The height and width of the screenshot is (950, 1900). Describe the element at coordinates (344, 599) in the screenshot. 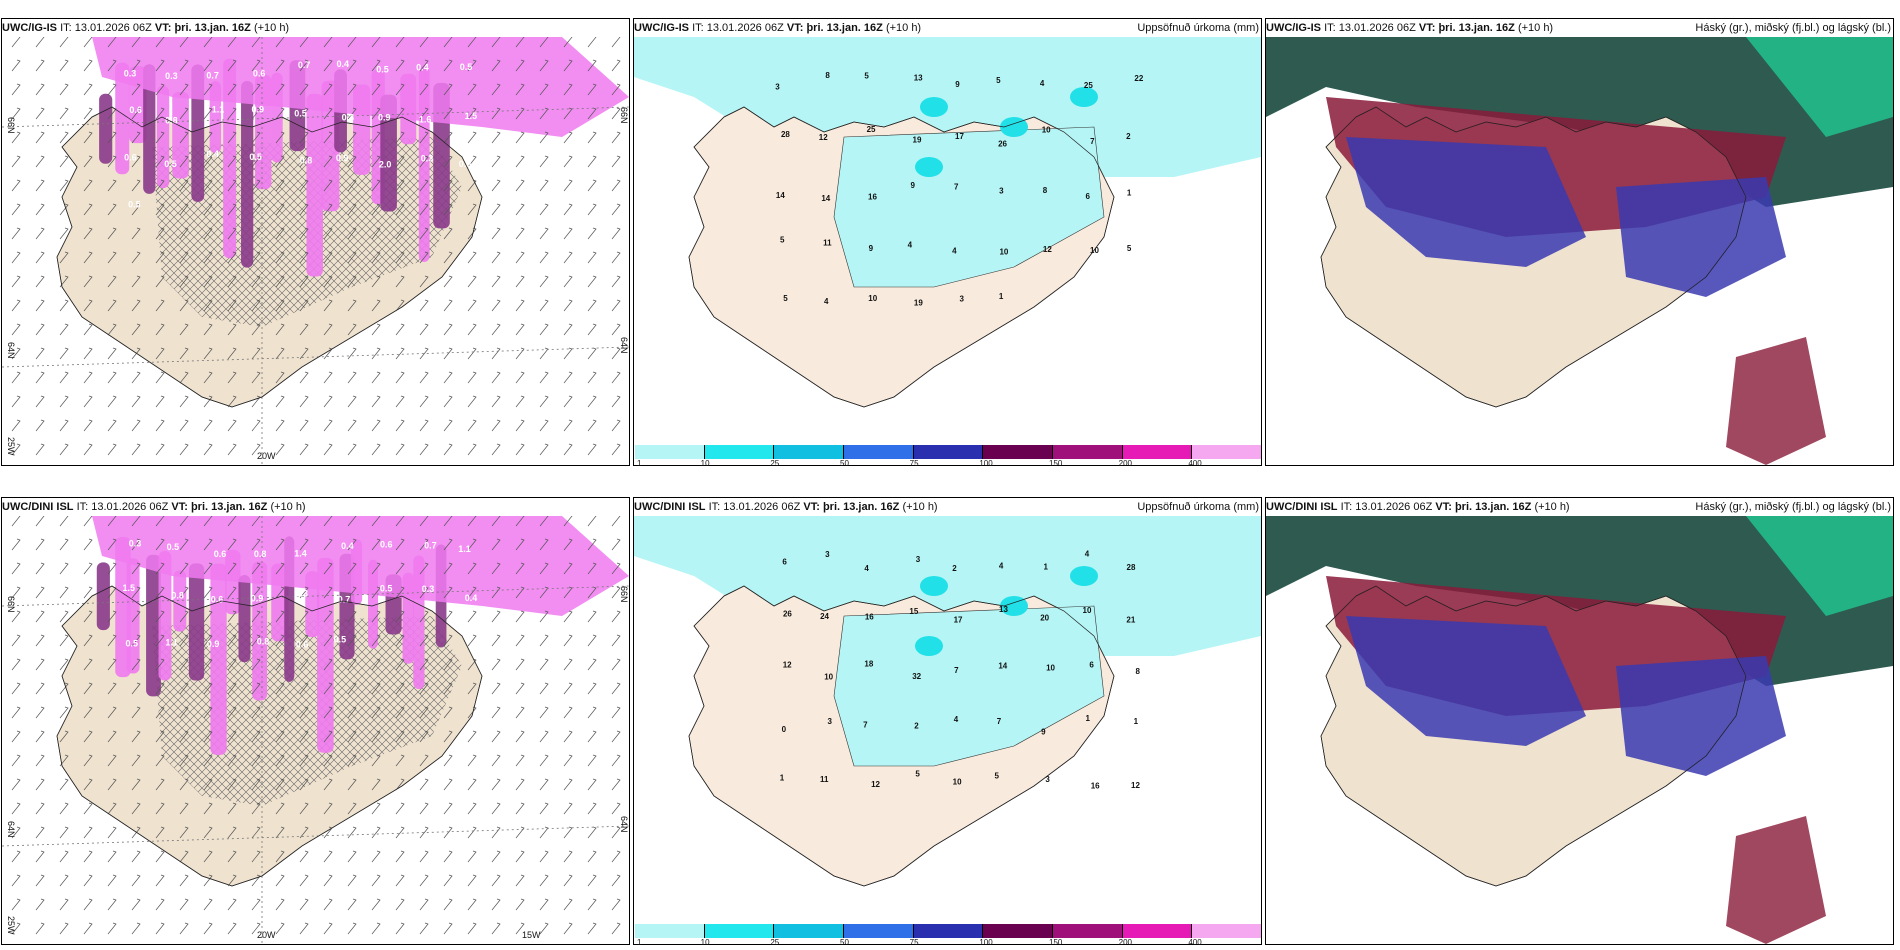

I see `snow-value: 0.7` at that location.